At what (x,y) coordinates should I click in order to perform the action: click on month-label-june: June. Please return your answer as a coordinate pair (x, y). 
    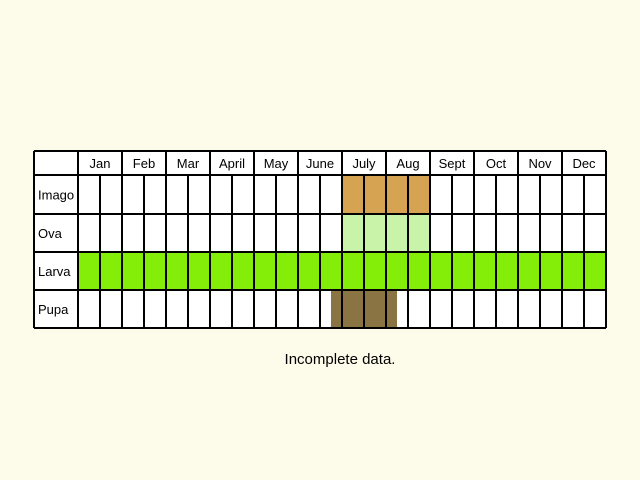
    Looking at the image, I should click on (320, 163).